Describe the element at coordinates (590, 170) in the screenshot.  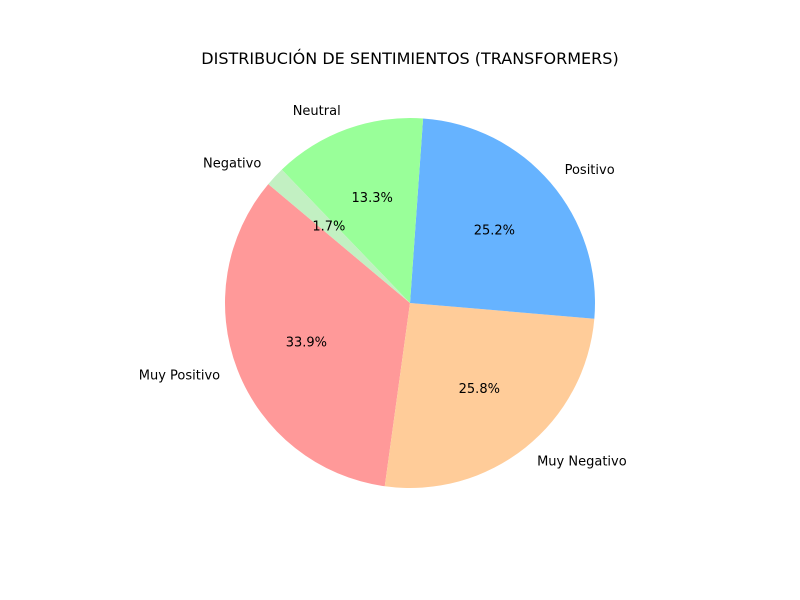
I see `slice-label: Positivo` at that location.